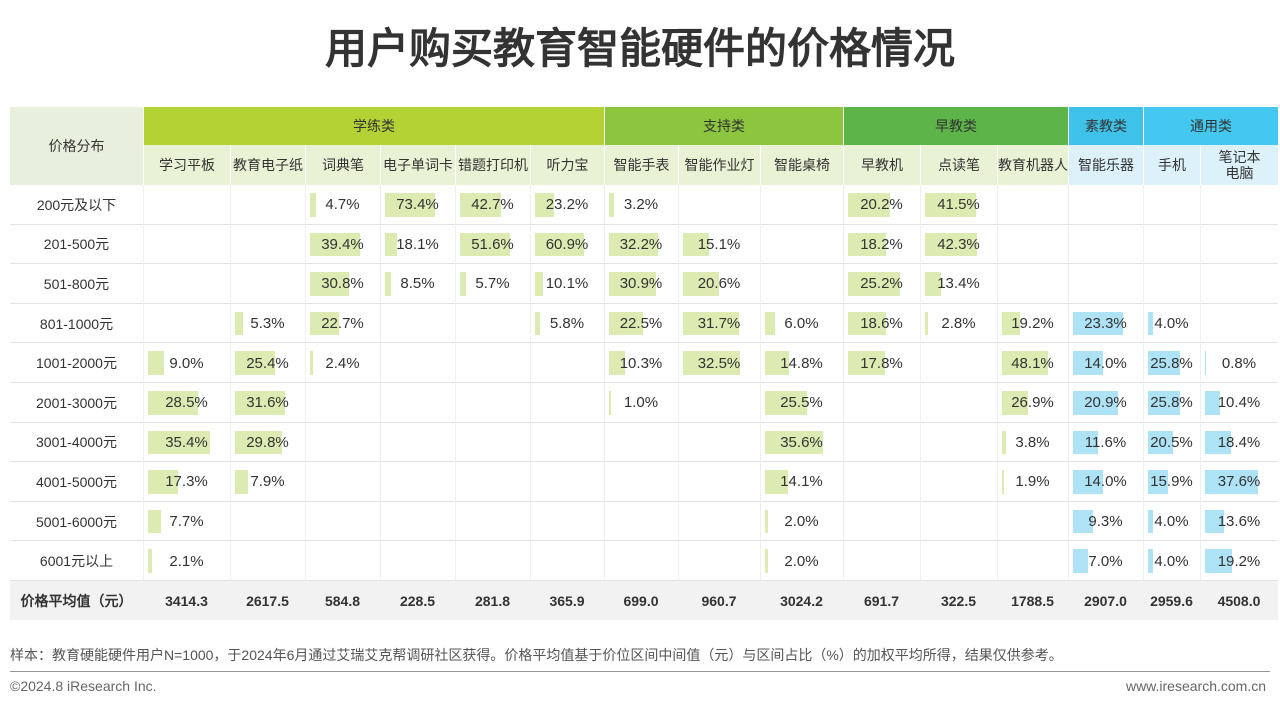 Image resolution: width=1280 pixels, height=705 pixels. I want to click on group-header: 早教类, so click(955, 126).